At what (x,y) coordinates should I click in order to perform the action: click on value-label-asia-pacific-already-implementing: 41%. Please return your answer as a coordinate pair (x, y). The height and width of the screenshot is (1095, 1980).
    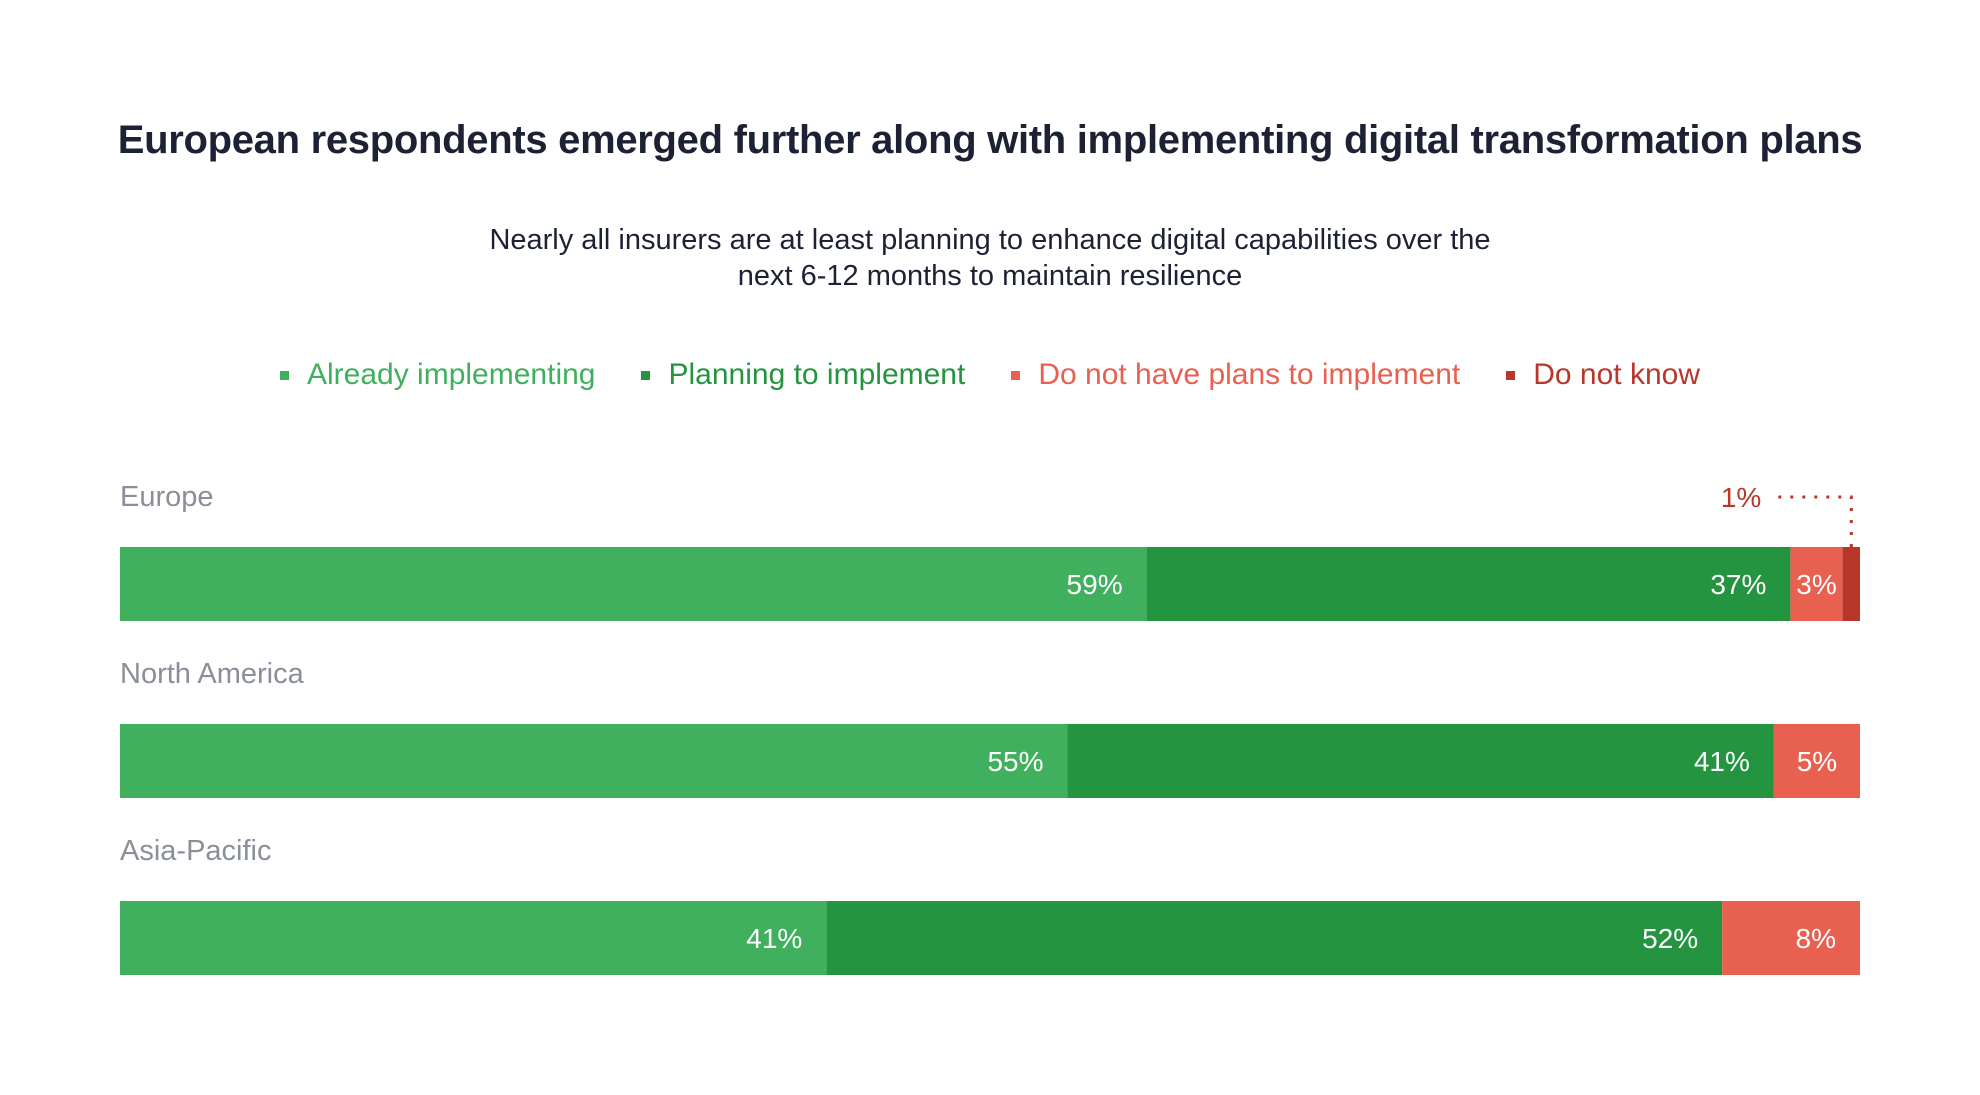
    Looking at the image, I should click on (774, 938).